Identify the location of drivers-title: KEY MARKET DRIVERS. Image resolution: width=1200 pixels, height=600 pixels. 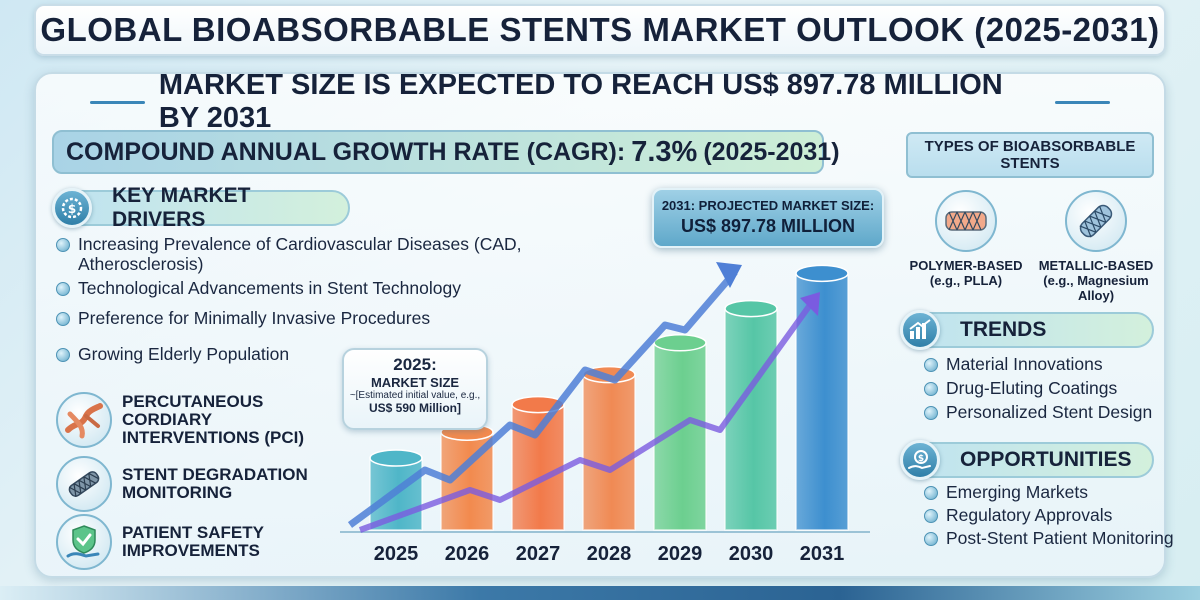
(181, 207).